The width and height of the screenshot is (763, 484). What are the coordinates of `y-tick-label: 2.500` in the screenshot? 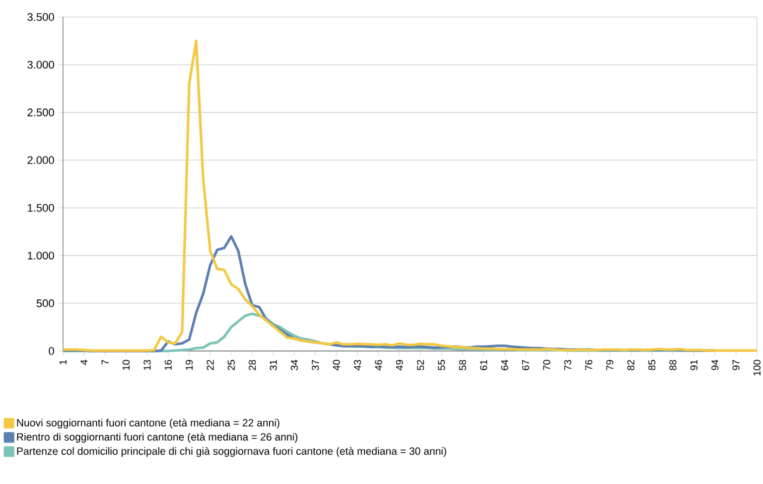 It's located at (41, 112).